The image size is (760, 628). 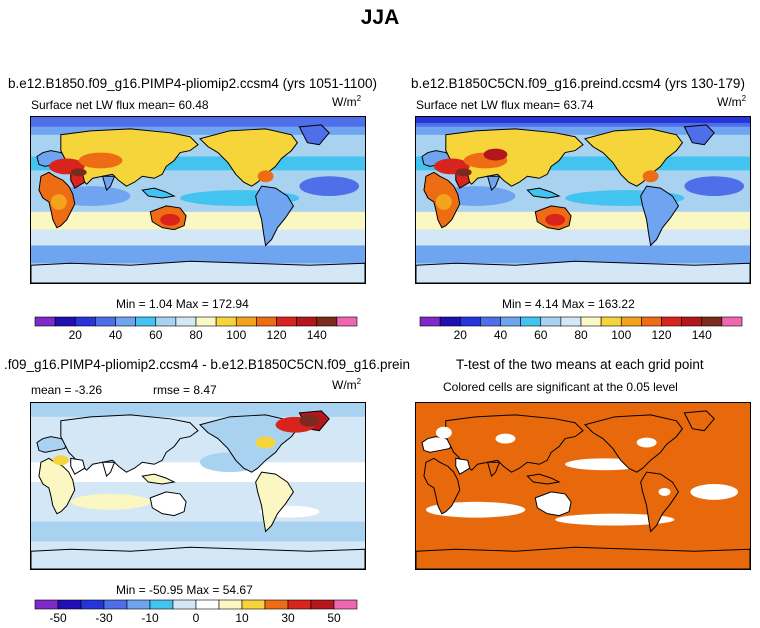 I want to click on panel1-colorbar-svg: 20 40 60 80 100 120 140, so click(x=196, y=329).